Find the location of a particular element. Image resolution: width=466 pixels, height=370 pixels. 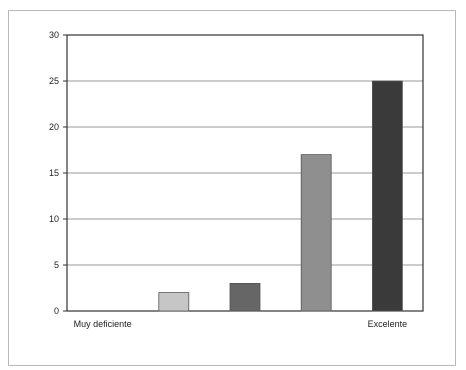

y-tick-label: 15 is located at coordinates (54, 173).